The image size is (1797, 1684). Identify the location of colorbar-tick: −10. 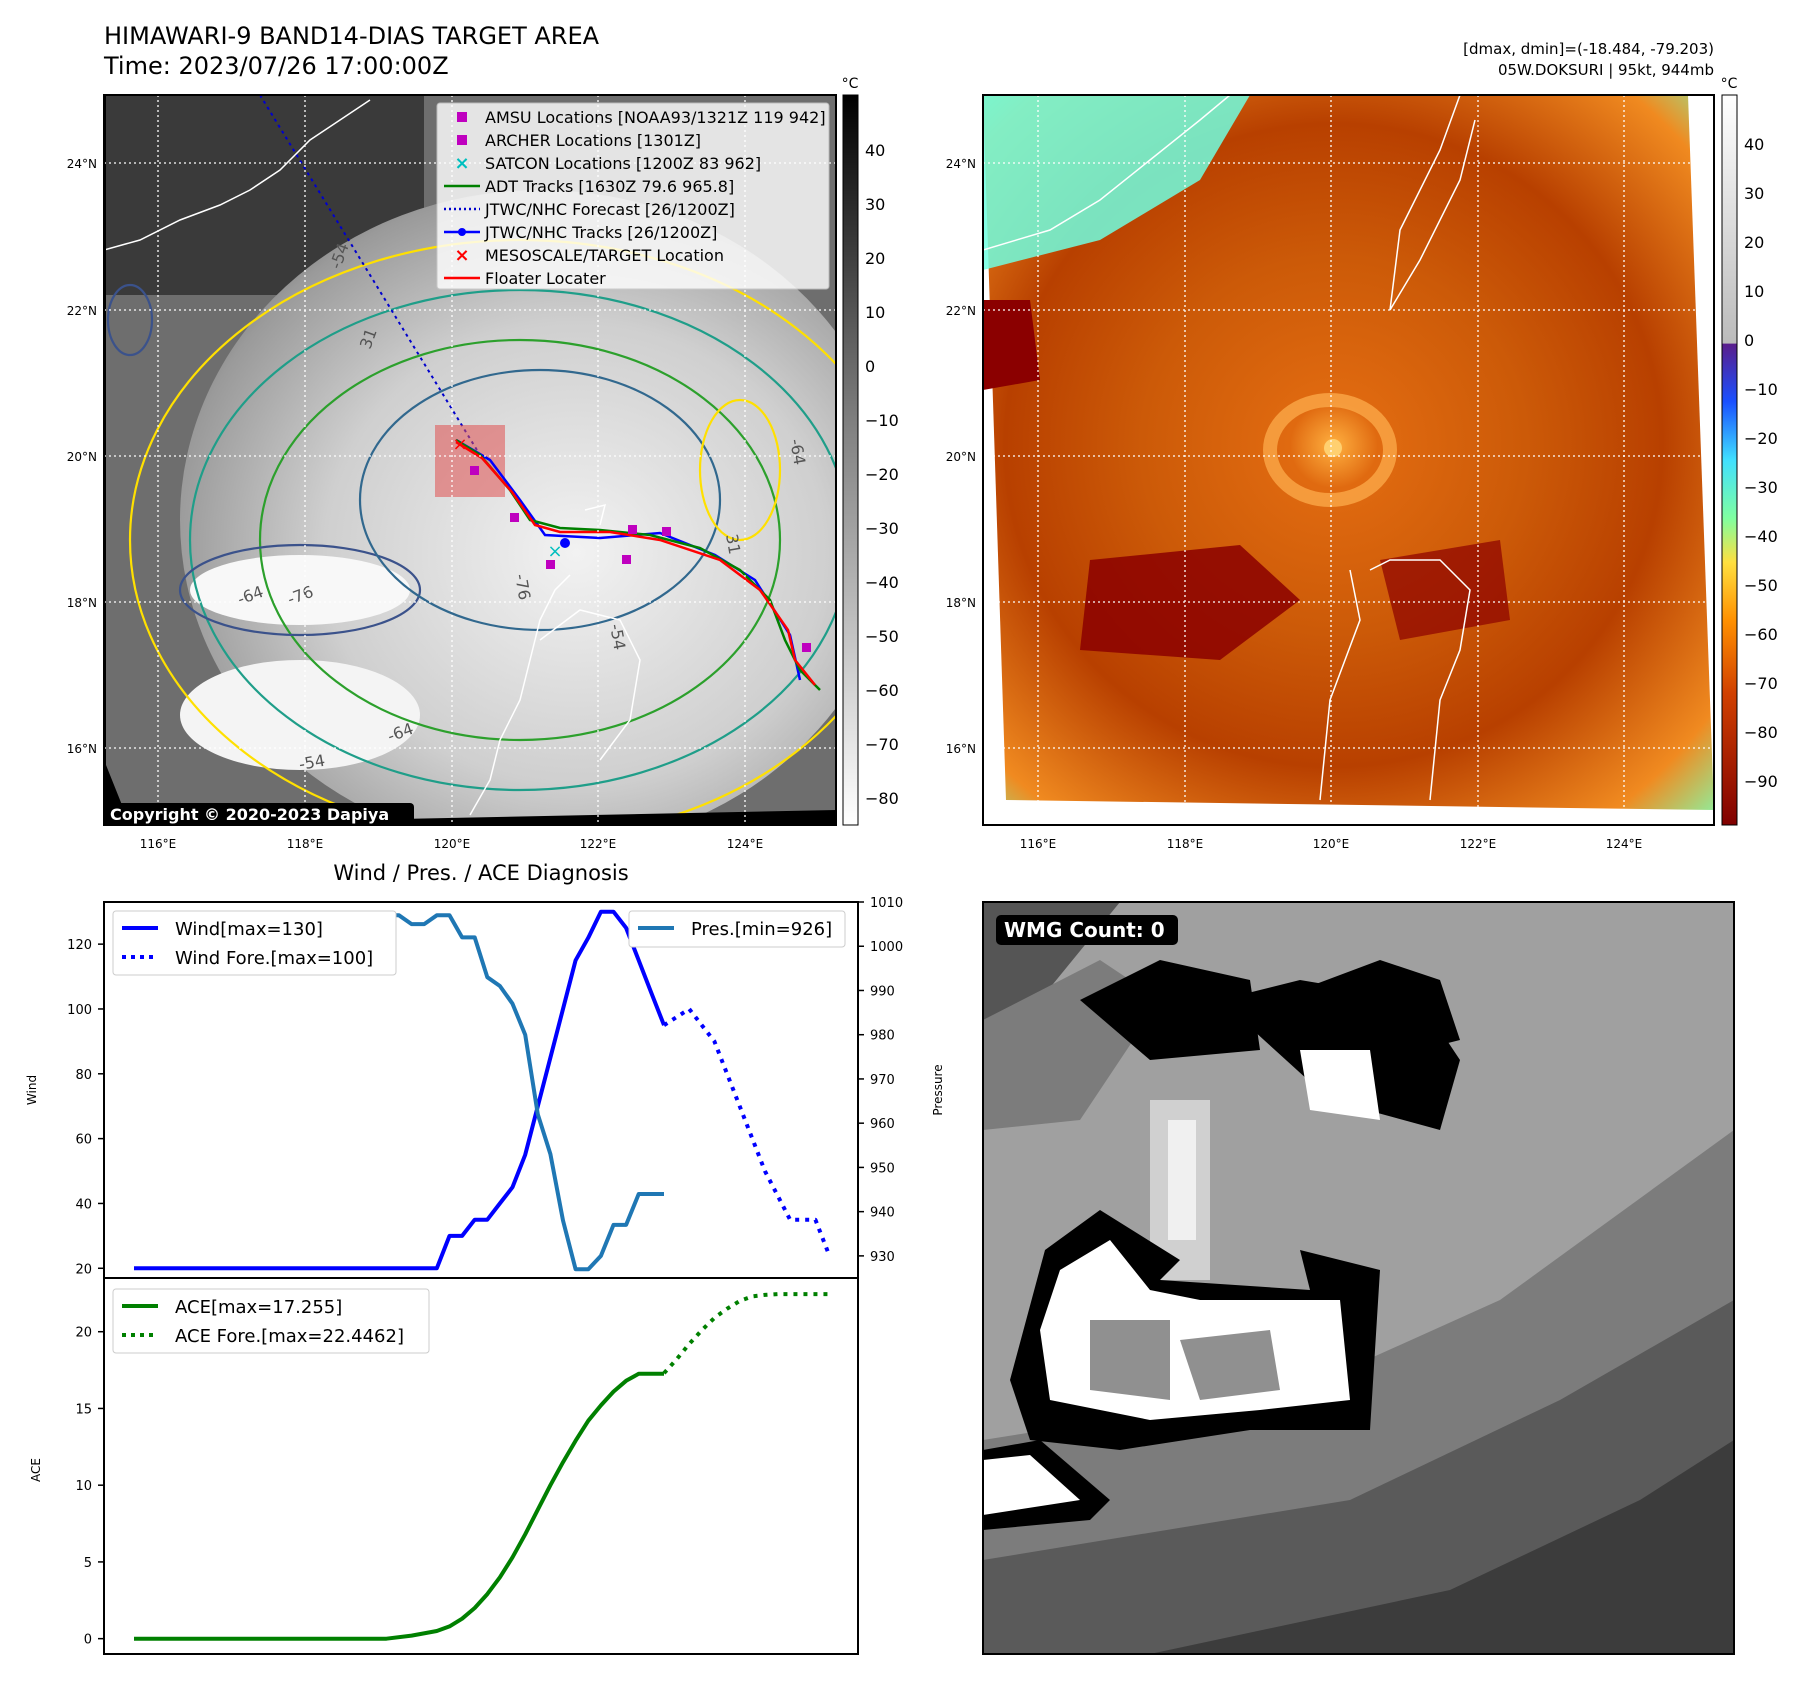
(882, 420).